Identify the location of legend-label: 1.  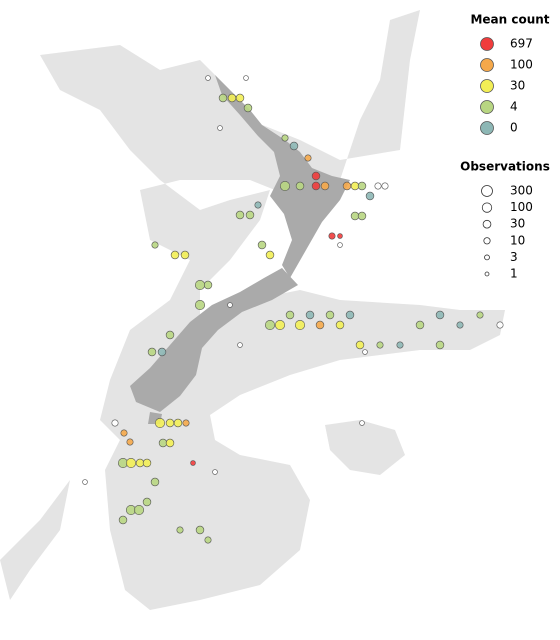
(514, 274).